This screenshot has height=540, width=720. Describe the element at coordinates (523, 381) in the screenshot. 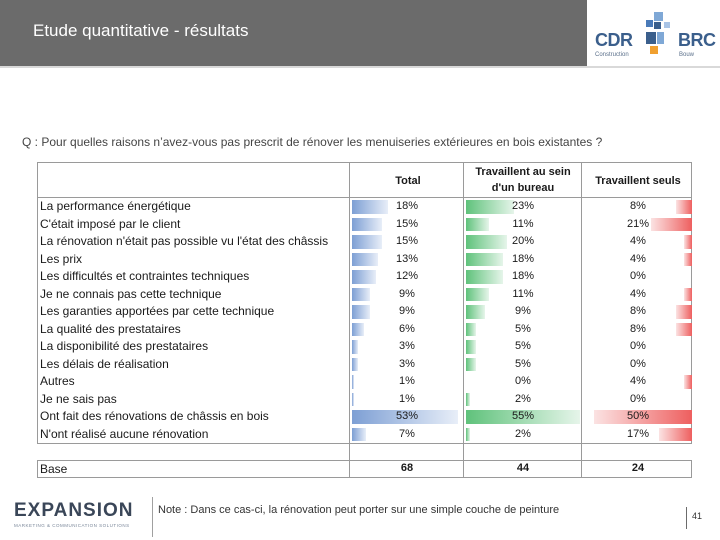

I see `value-bureau: 0%` at that location.